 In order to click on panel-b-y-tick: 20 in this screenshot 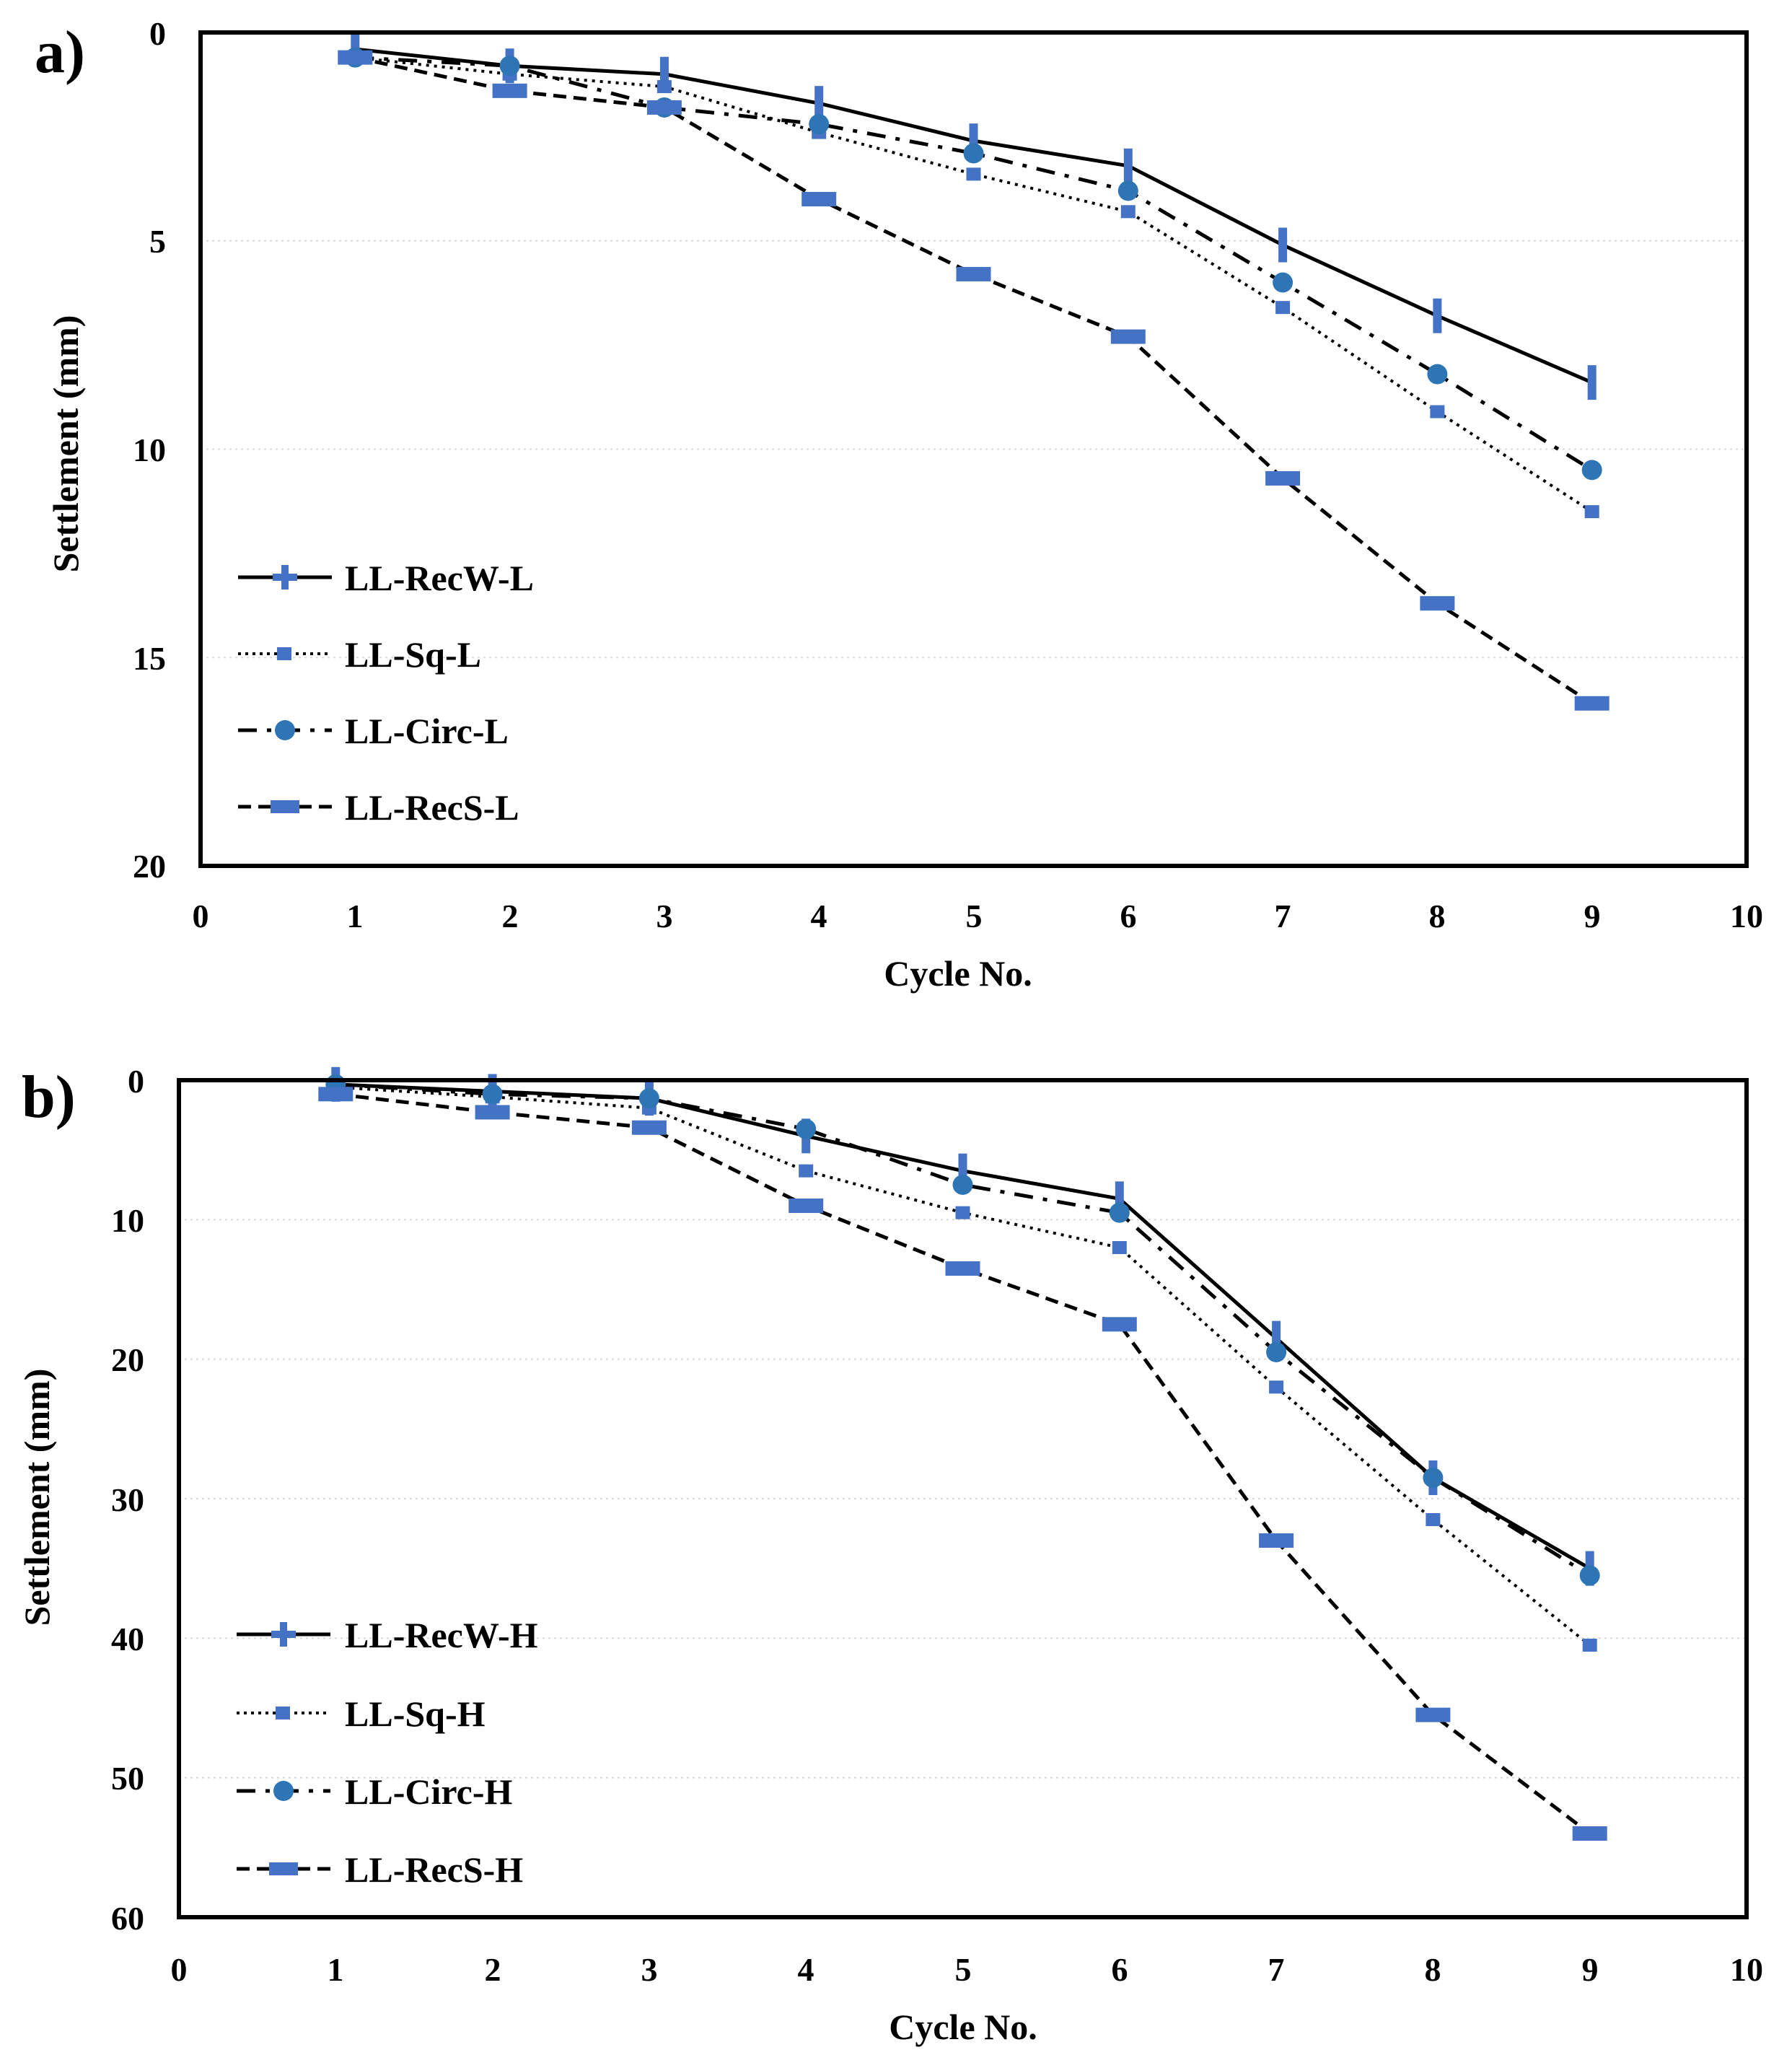, I will do `click(127, 1359)`.